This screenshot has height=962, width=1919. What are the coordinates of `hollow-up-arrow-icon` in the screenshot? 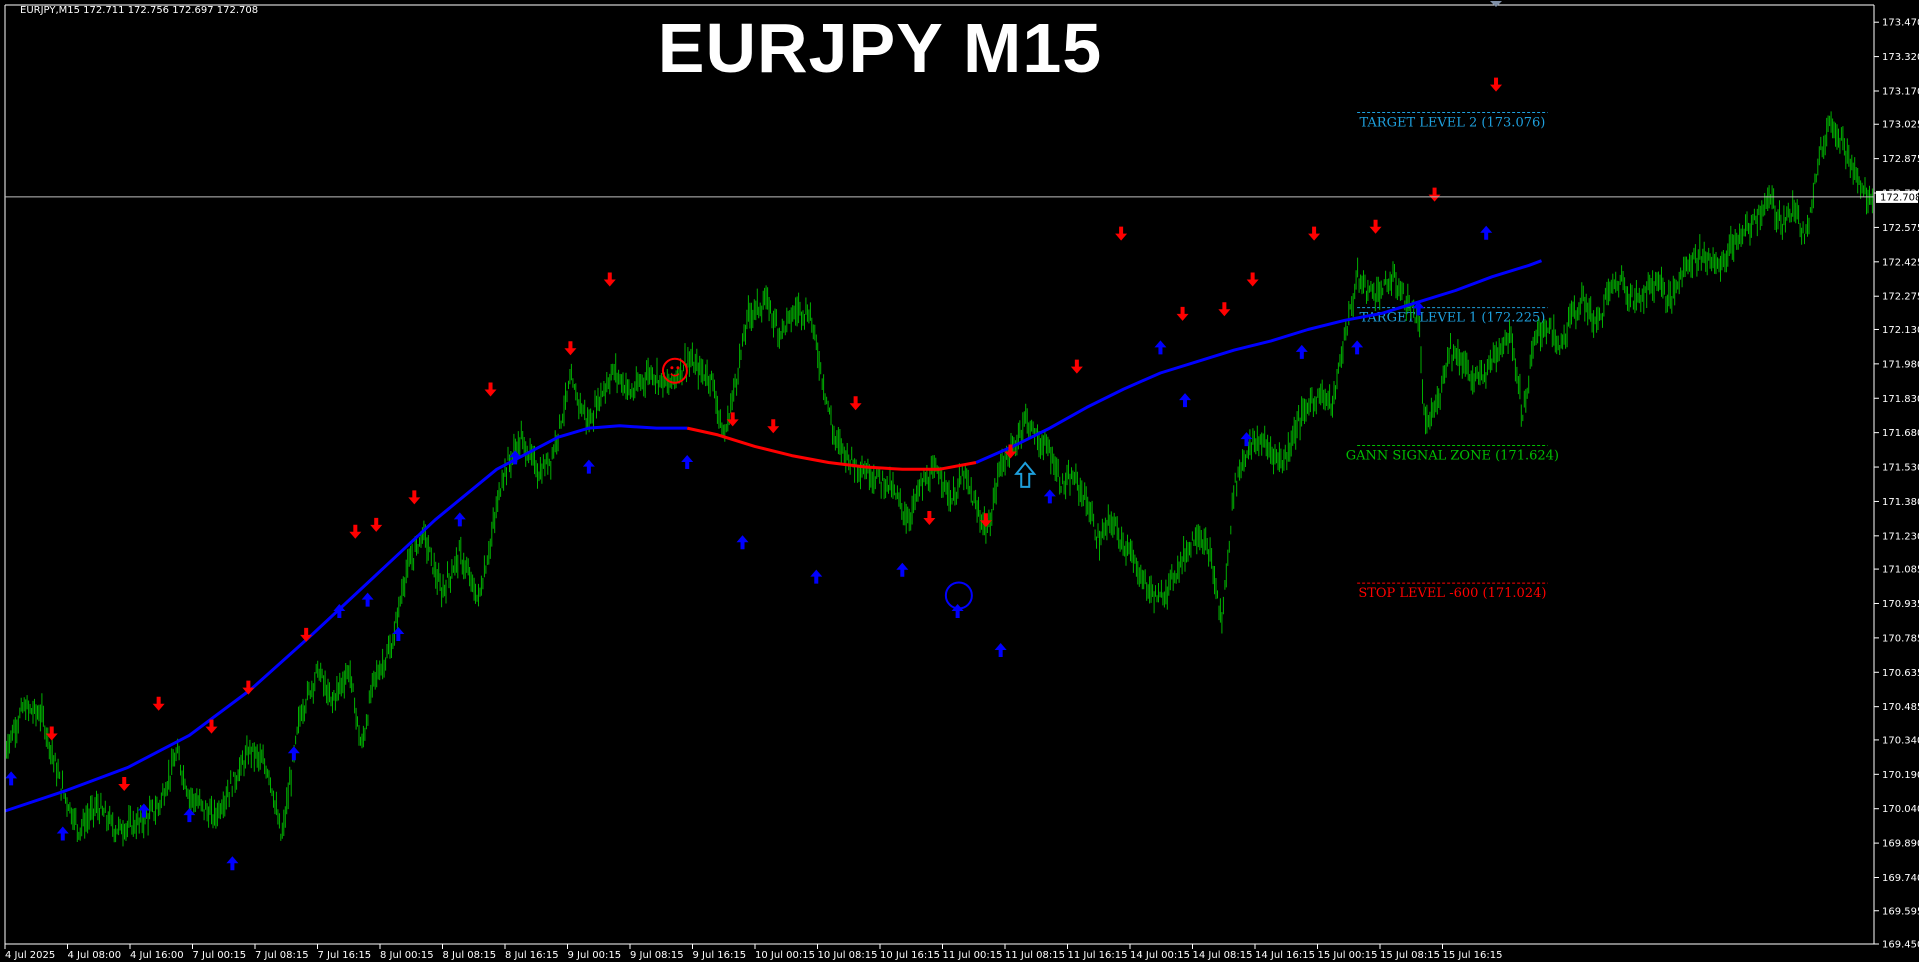 It's located at (1025, 474).